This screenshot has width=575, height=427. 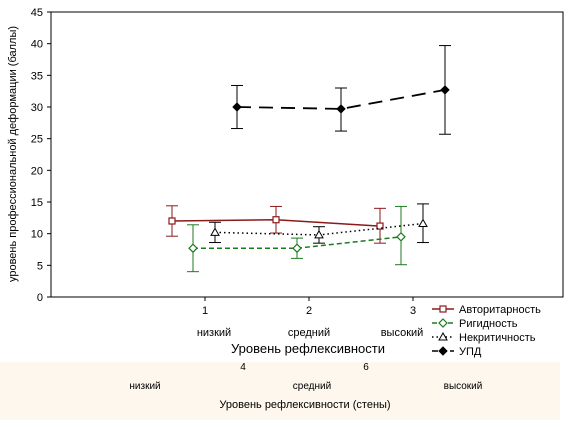 What do you see at coordinates (37, 13) in the screenshot?
I see `y-tick-label: 45` at bounding box center [37, 13].